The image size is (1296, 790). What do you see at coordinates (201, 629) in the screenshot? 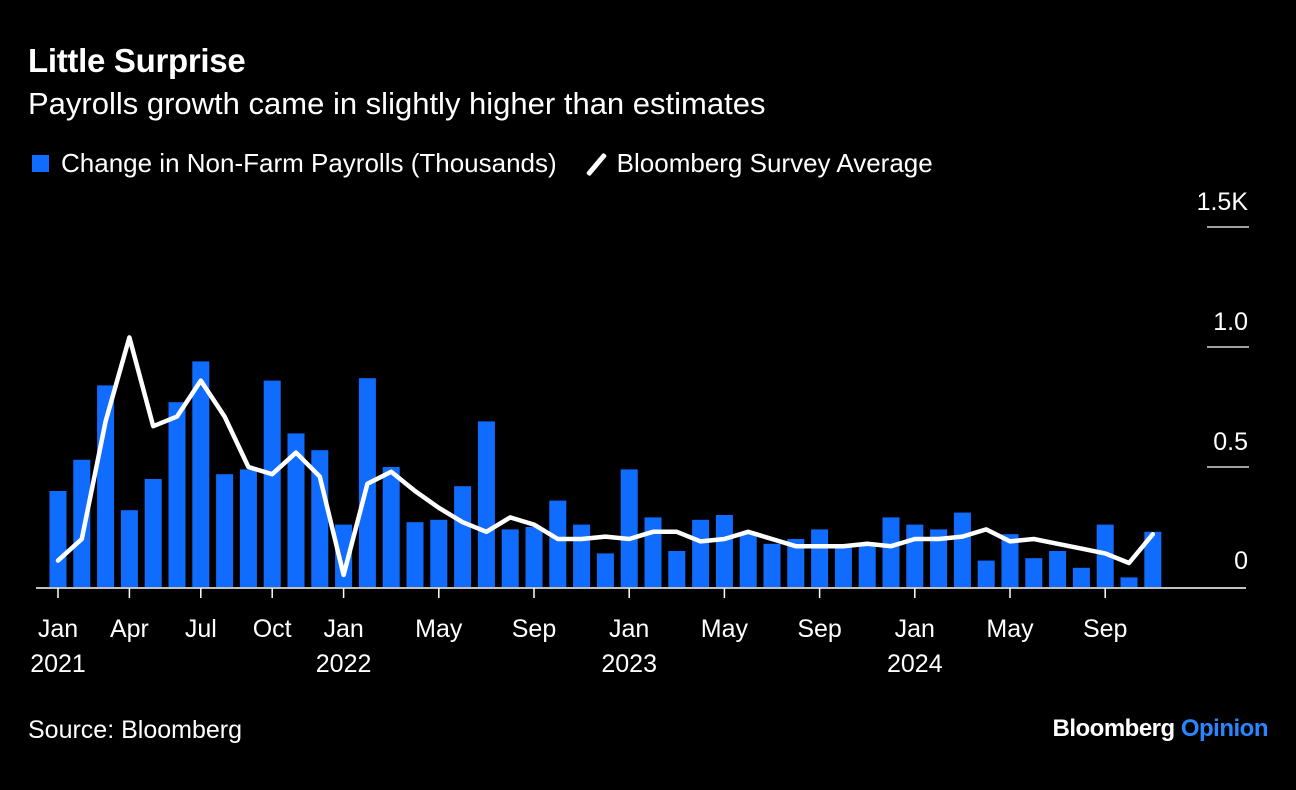
I see `x-tick-label: Jul` at bounding box center [201, 629].